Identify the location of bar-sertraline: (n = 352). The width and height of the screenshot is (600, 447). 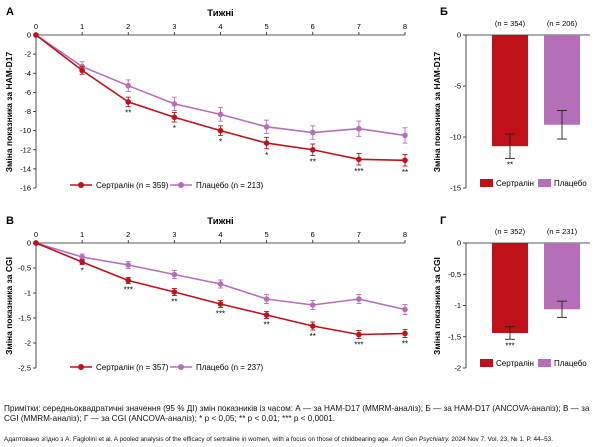
(510, 283).